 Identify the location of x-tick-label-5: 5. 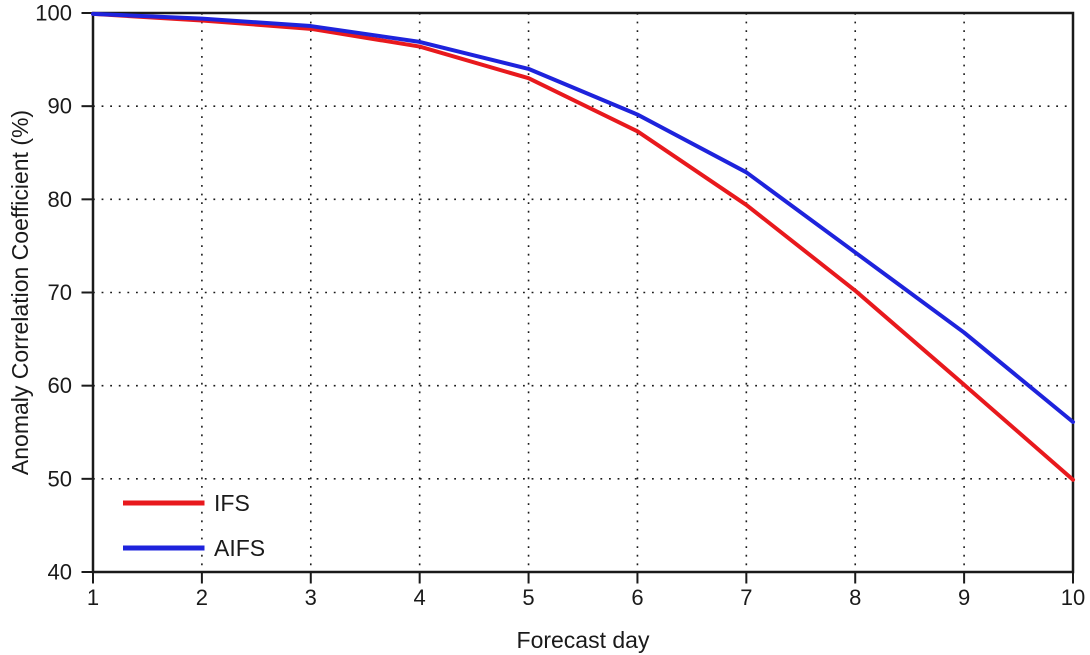
(528, 597).